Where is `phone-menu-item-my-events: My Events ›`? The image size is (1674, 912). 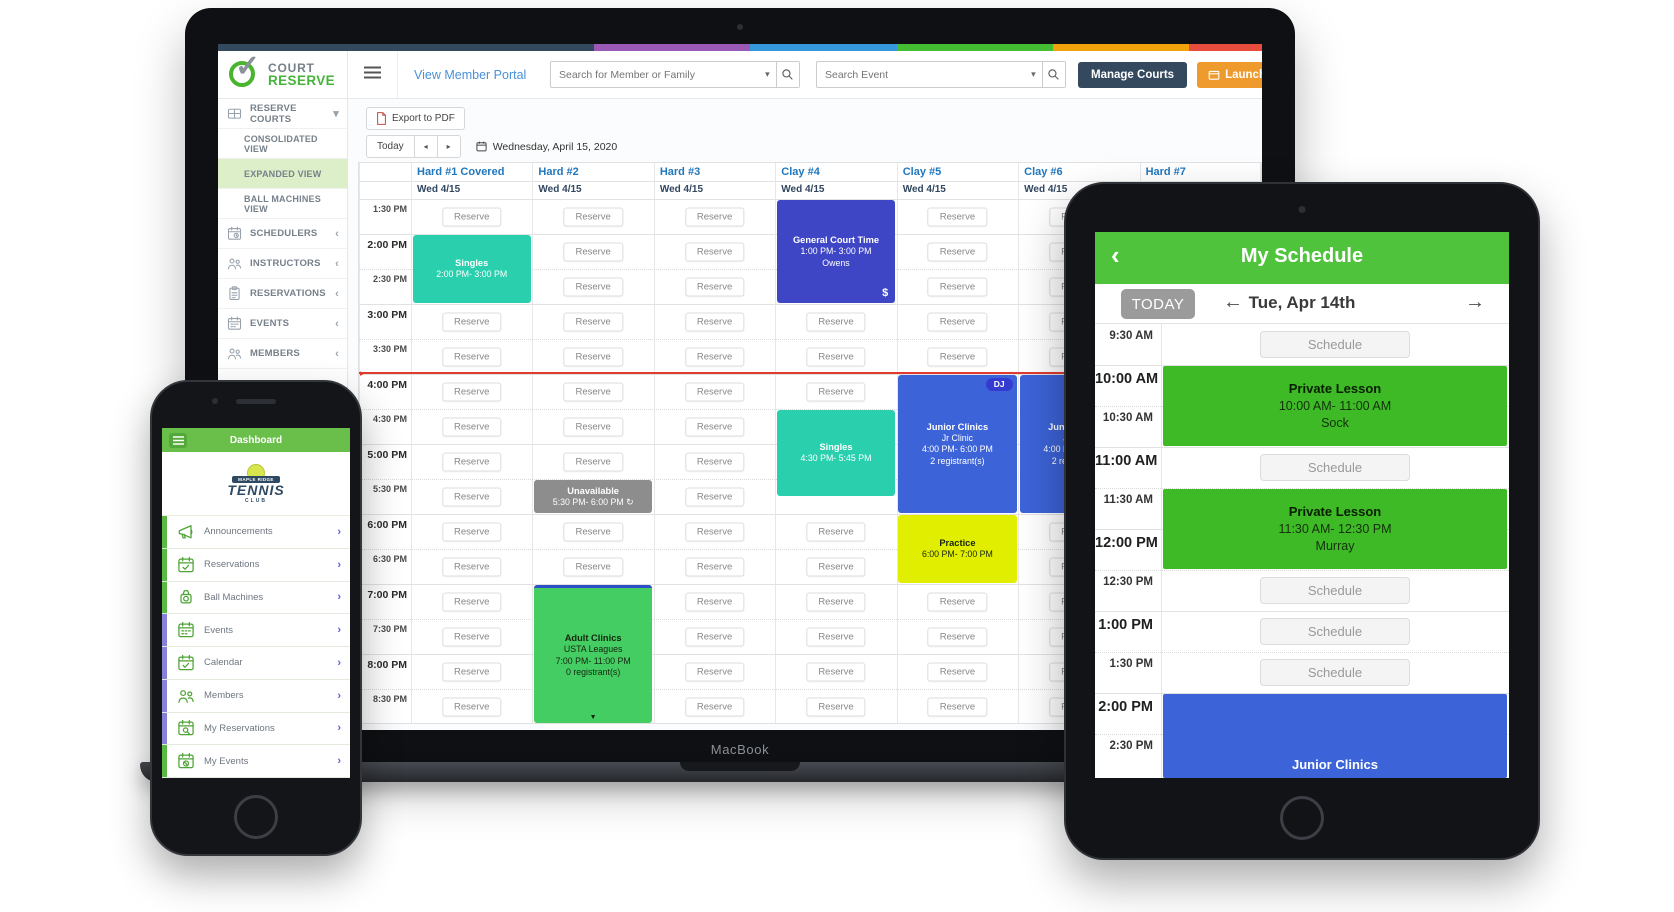
phone-menu-item-my-events: My Events › is located at coordinates (256, 761).